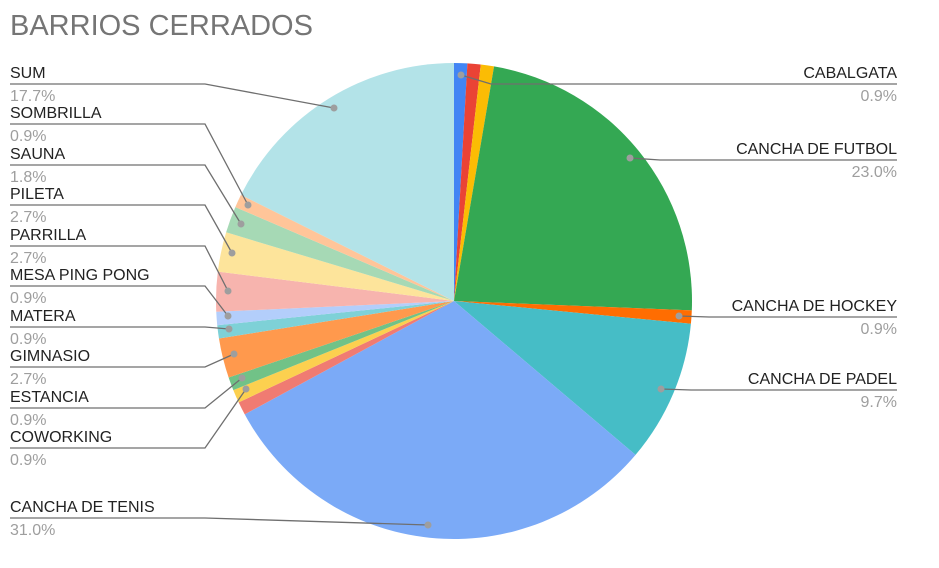  I want to click on slice-label-name: CANCHA DE HOCKEY, so click(815, 306).